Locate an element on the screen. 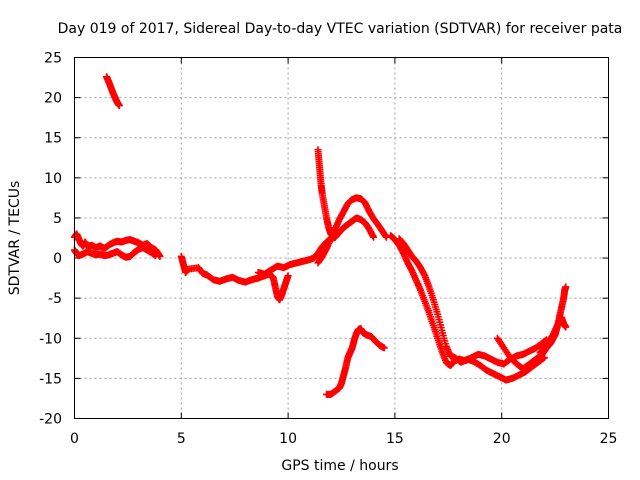 This screenshot has height=480, width=640. y-tick-label: 10 is located at coordinates (53, 179).